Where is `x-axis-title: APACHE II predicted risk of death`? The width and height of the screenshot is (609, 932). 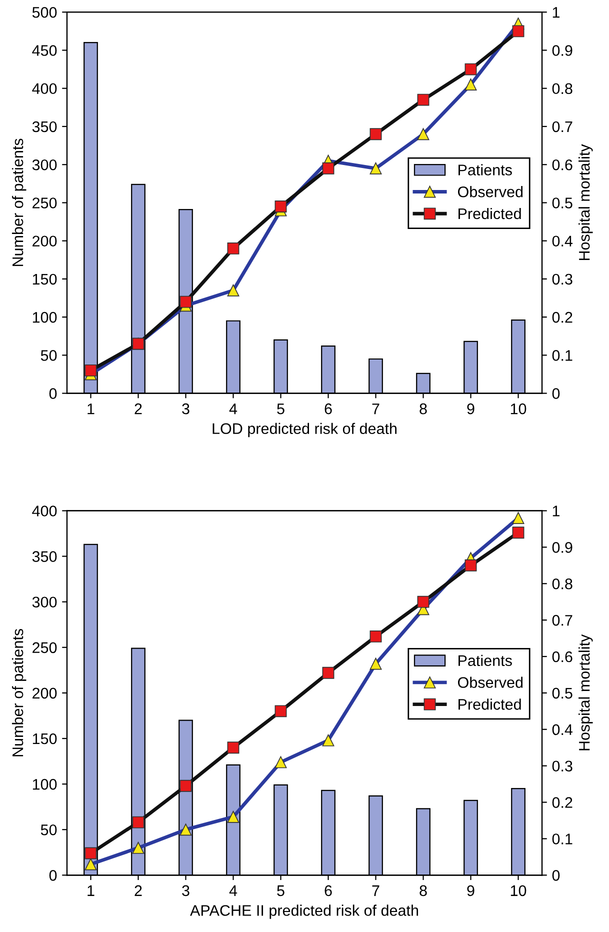 x-axis-title: APACHE II predicted risk of death is located at coordinates (304, 911).